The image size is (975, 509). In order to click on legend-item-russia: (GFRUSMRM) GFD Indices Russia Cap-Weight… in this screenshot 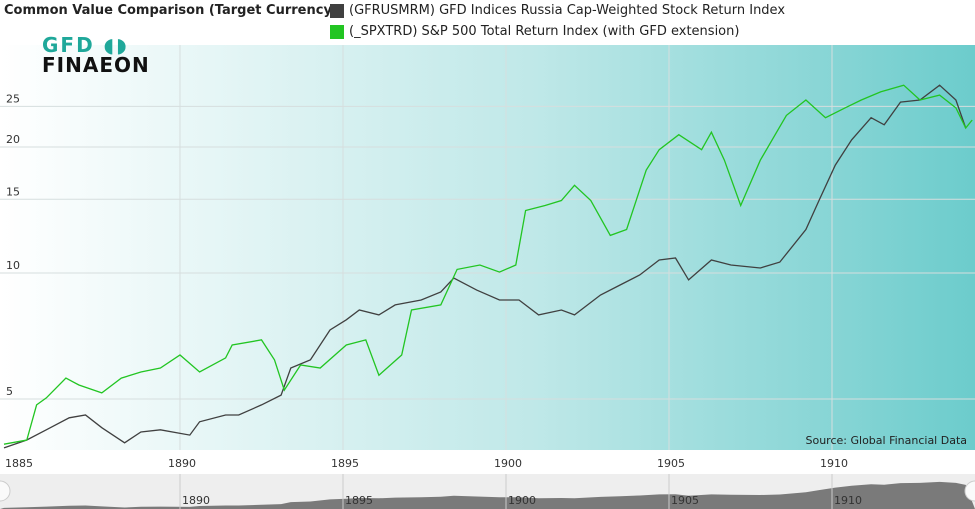, I will do `click(557, 10)`.